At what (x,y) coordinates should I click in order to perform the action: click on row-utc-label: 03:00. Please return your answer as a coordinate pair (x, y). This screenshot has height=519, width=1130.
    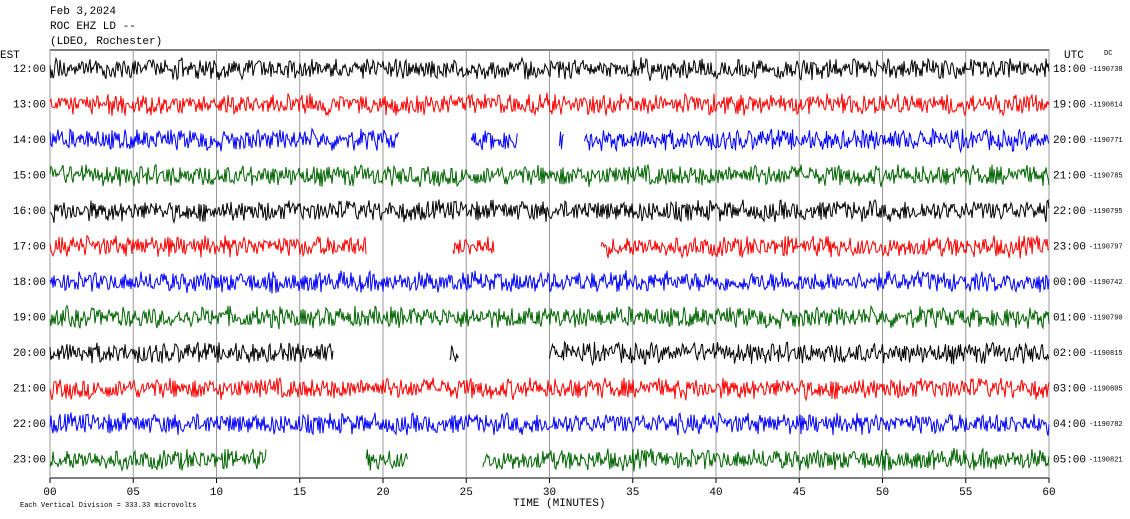
    Looking at the image, I should click on (1069, 389).